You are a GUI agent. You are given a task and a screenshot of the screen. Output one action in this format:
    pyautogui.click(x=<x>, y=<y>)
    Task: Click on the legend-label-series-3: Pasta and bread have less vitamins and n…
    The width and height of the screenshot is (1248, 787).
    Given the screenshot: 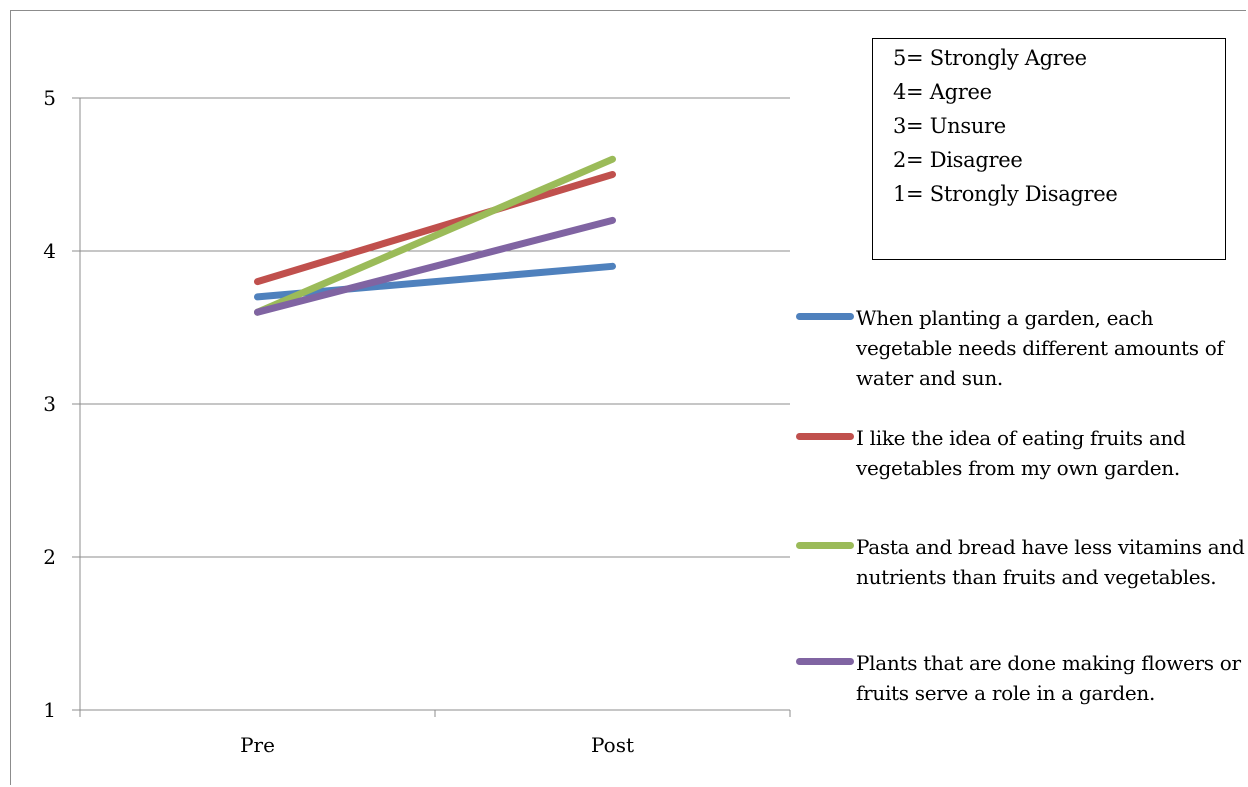 What is the action you would take?
    pyautogui.click(x=1050, y=562)
    